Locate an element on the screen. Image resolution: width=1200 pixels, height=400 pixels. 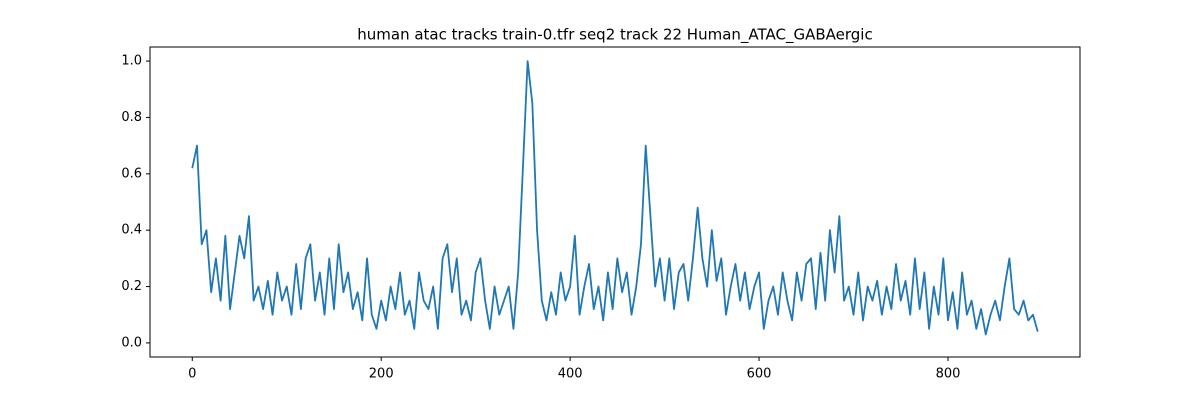
x-tick-label: 400 is located at coordinates (570, 374).